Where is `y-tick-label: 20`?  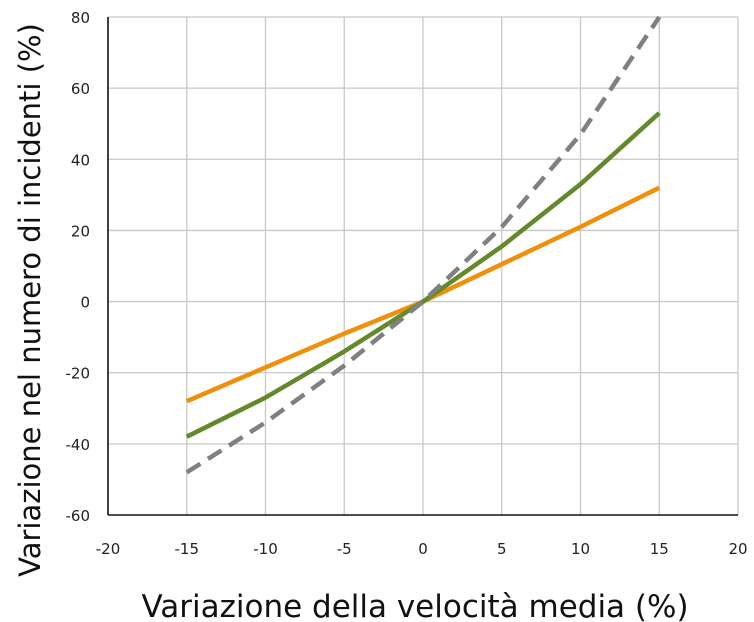 y-tick-label: 20 is located at coordinates (80, 231).